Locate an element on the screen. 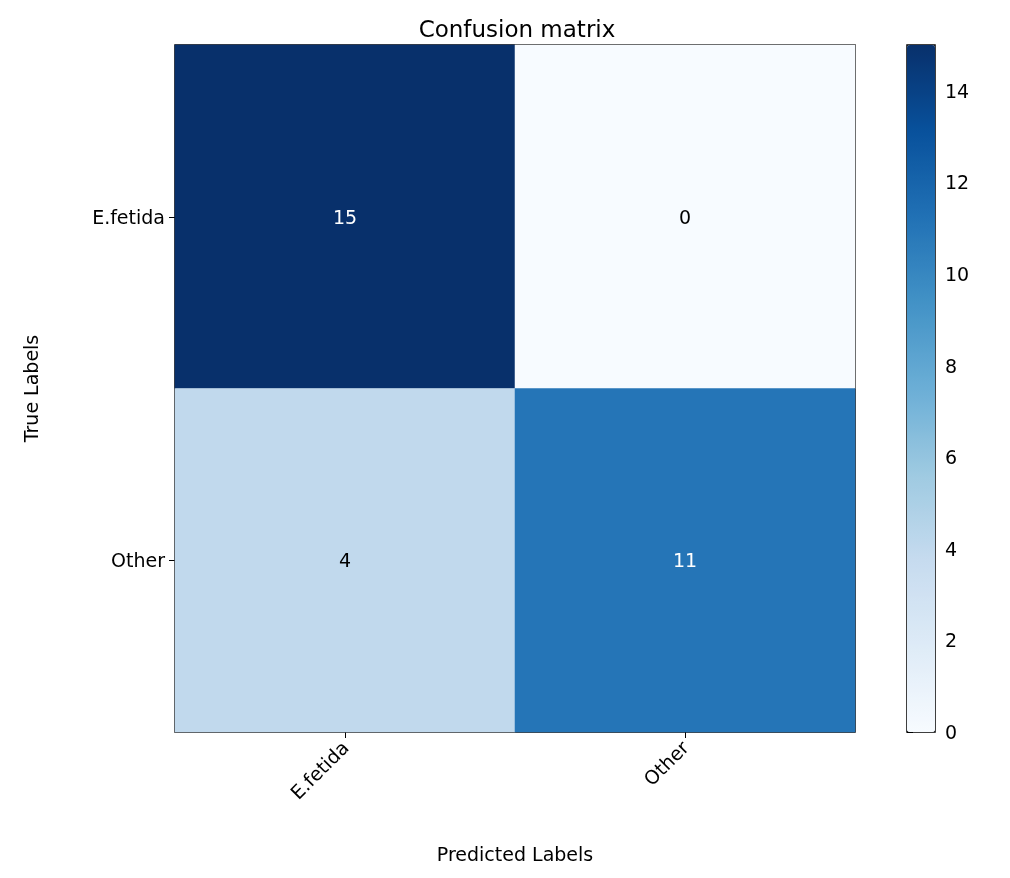 The height and width of the screenshot is (878, 1010). color-bar-label: 8 is located at coordinates (951, 365).